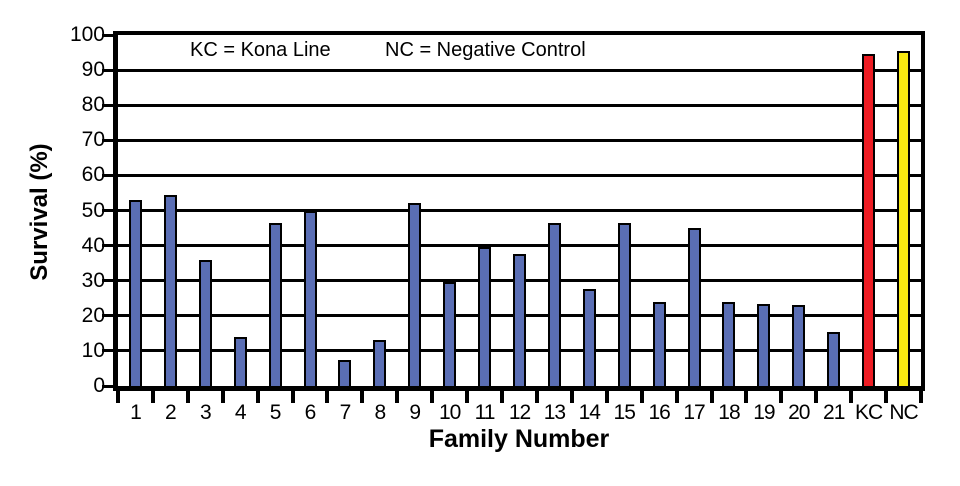 This screenshot has width=960, height=486. I want to click on x-category-label-8: 8, so click(380, 412).